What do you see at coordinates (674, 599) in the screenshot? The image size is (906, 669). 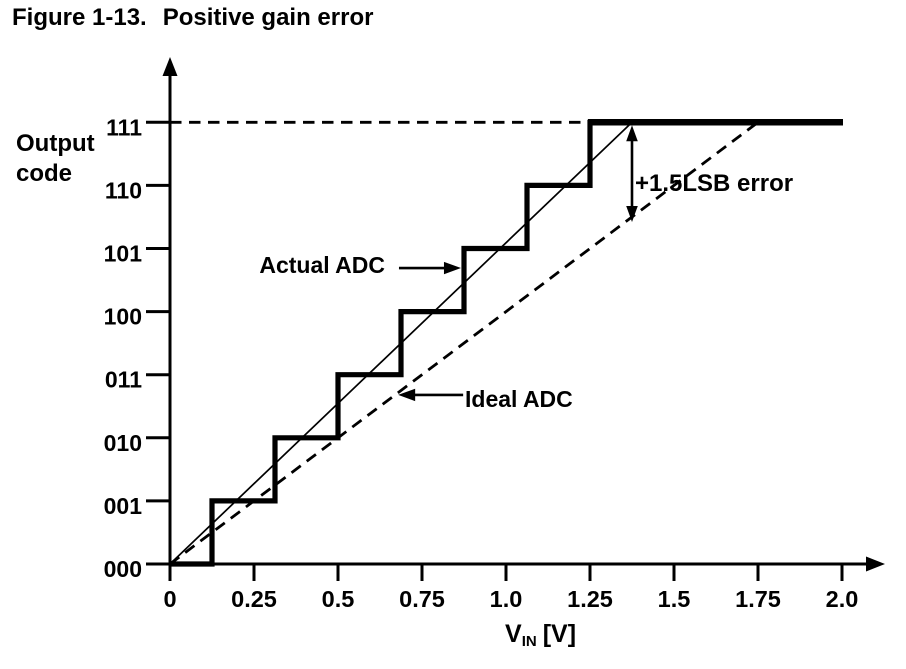 I see `x-tick-label: 1.5` at bounding box center [674, 599].